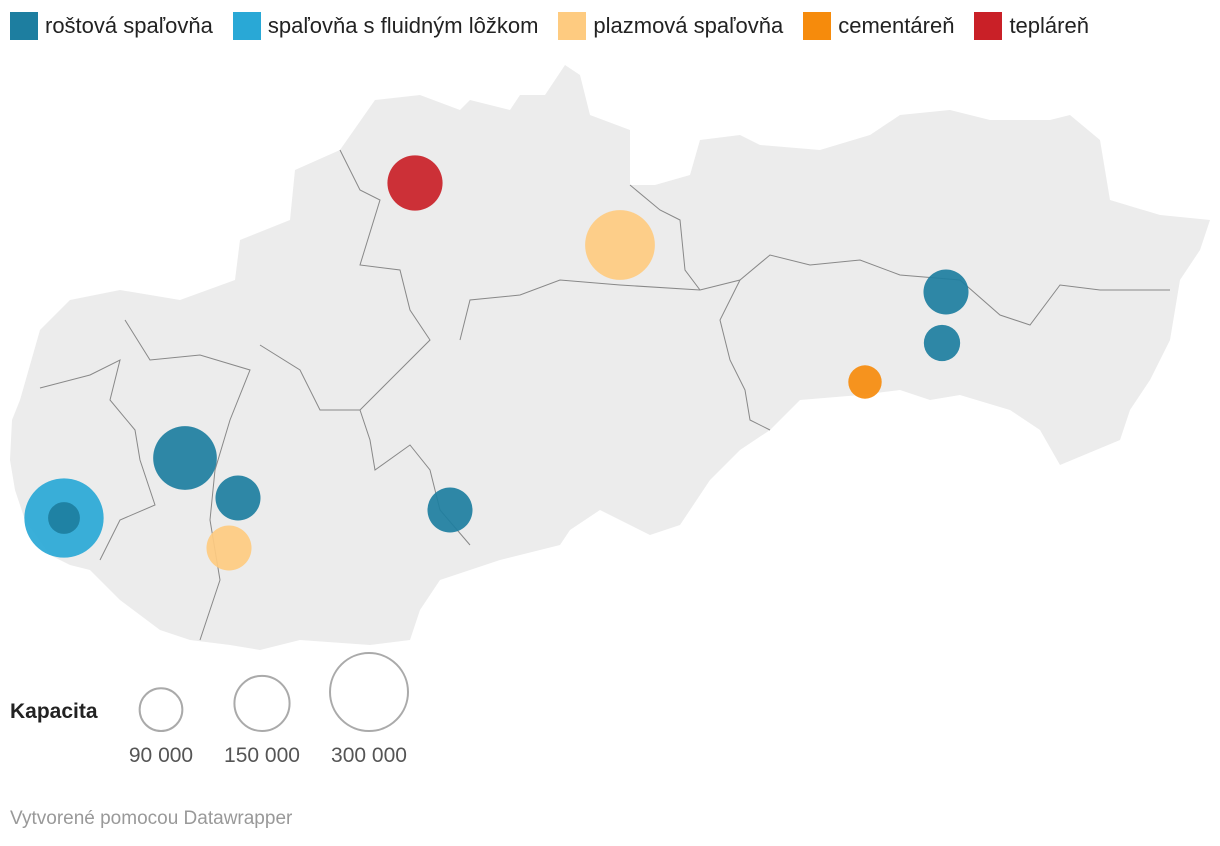 This screenshot has width=1220, height=846. I want to click on legend-item: spaľovňa s fluidným lôžkom, so click(385, 26).